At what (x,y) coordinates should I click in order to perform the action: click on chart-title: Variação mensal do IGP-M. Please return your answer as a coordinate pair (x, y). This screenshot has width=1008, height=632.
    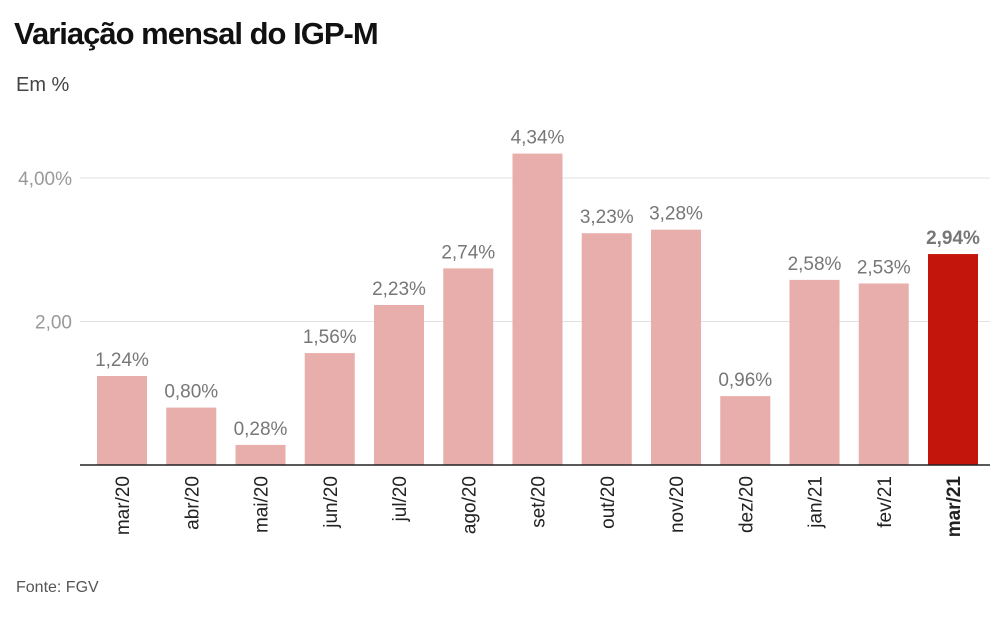
    Looking at the image, I should click on (196, 33).